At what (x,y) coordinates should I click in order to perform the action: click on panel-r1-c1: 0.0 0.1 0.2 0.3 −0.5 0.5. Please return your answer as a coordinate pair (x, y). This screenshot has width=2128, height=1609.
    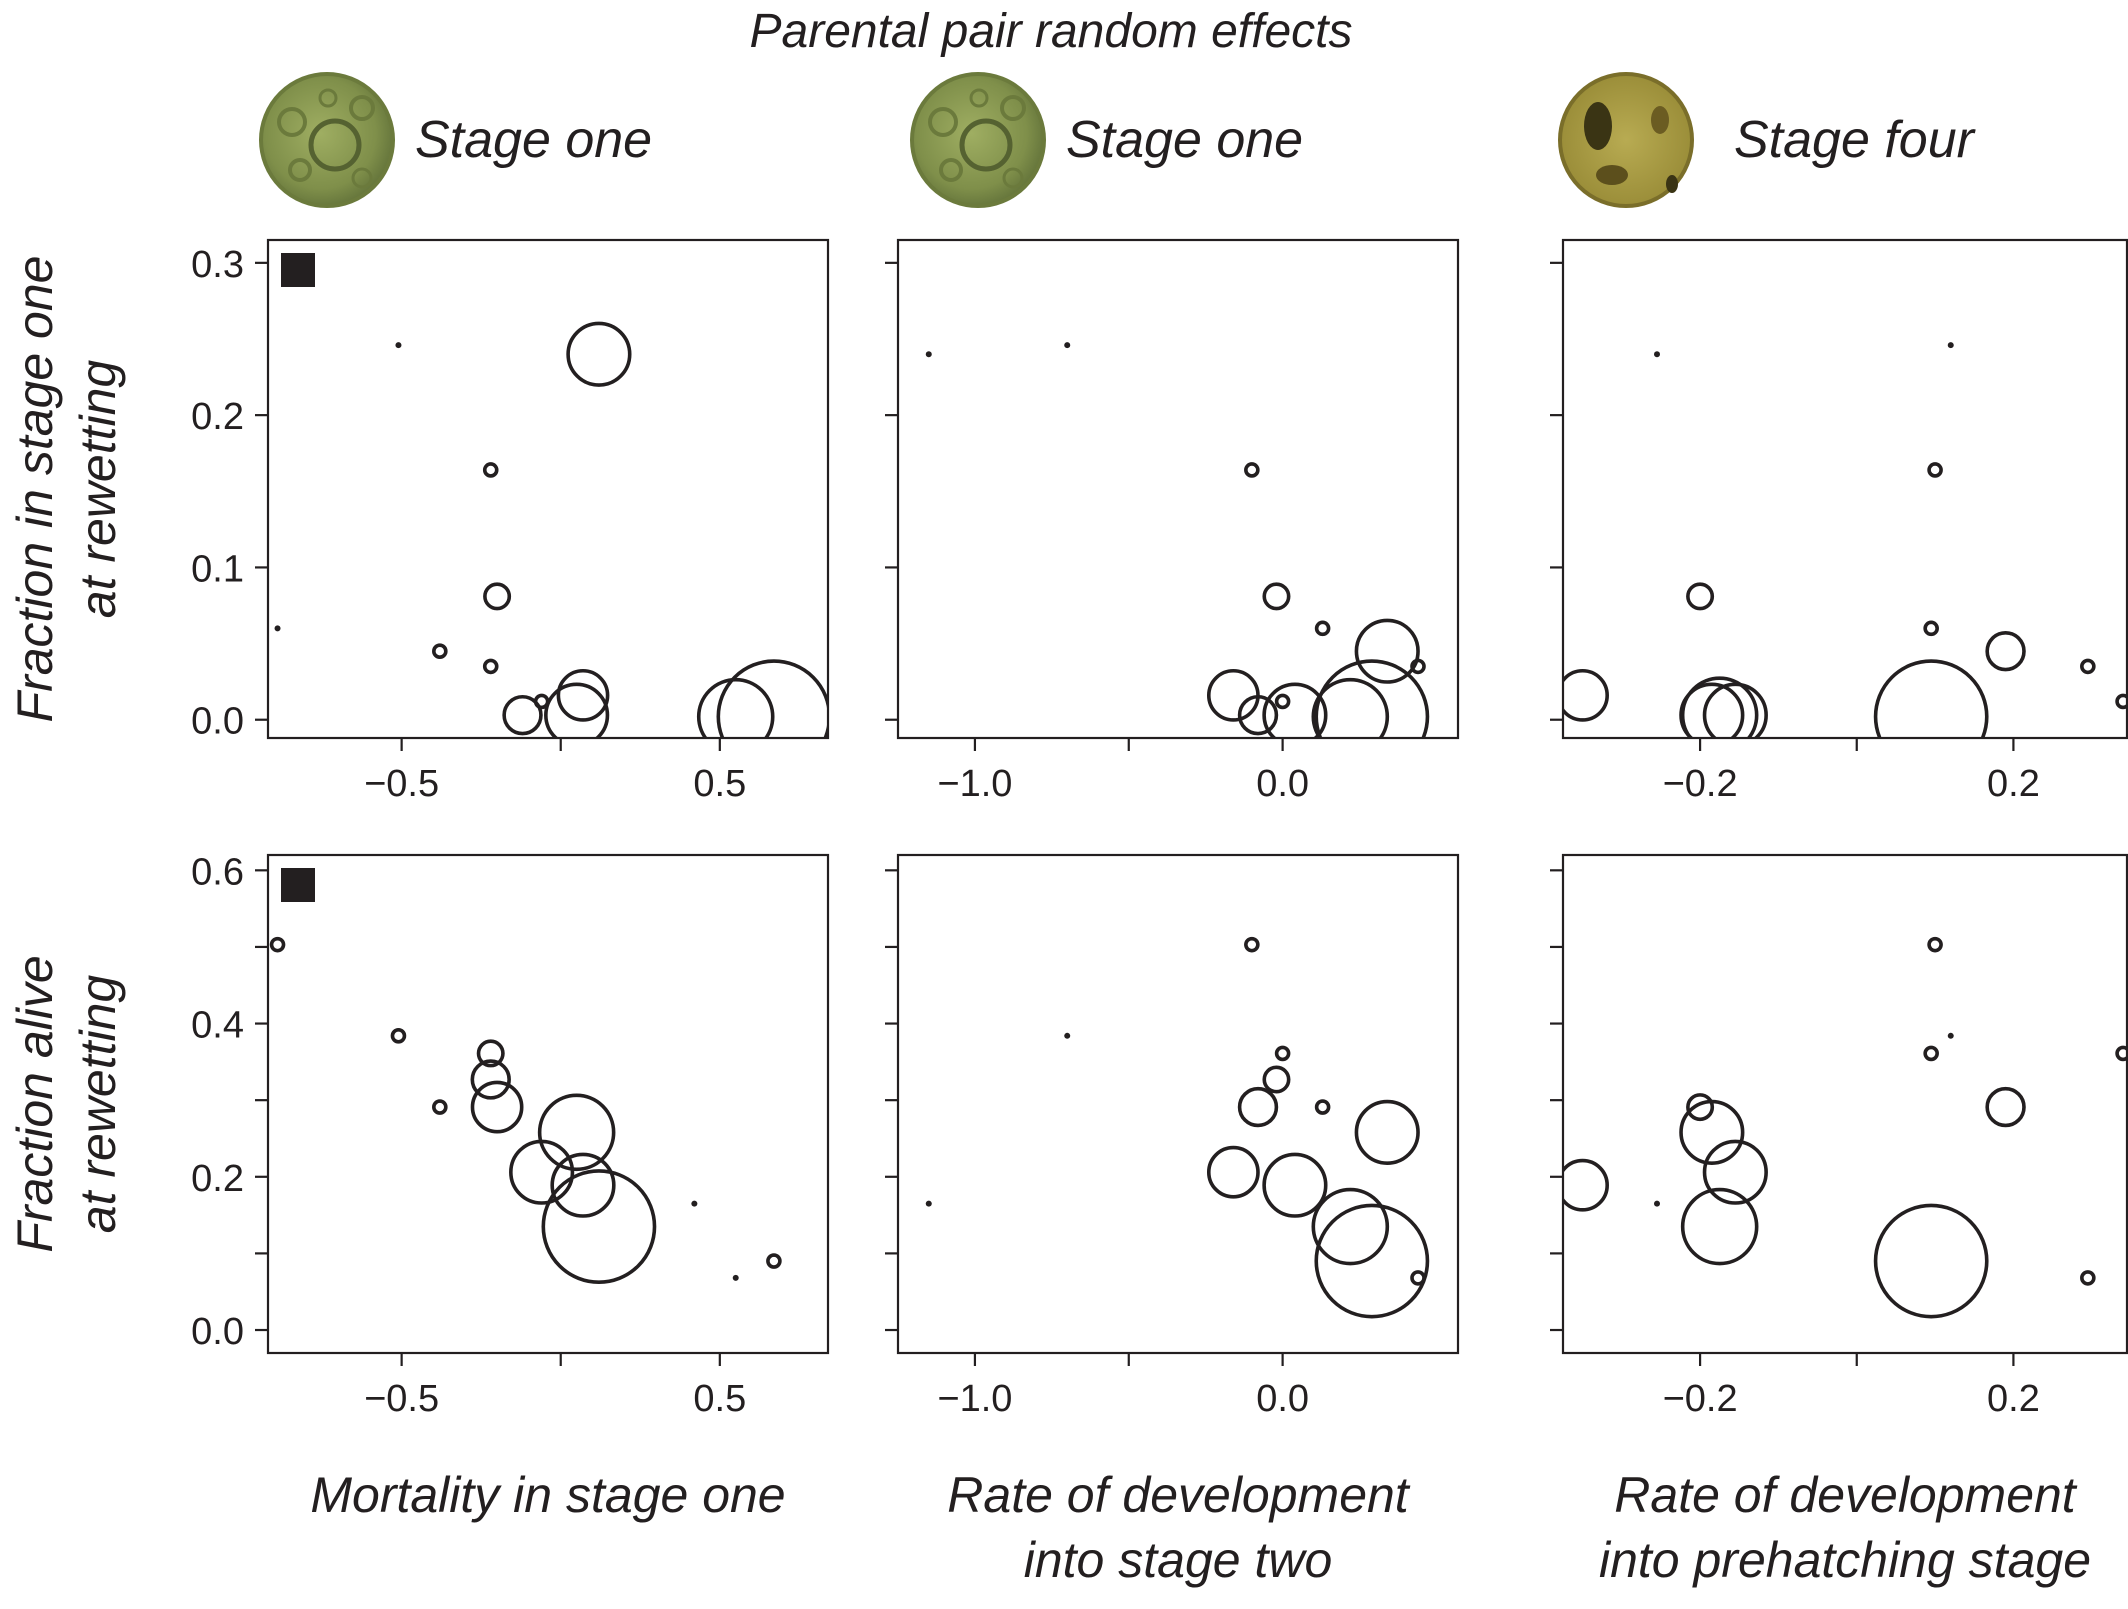
    Looking at the image, I should click on (510, 521).